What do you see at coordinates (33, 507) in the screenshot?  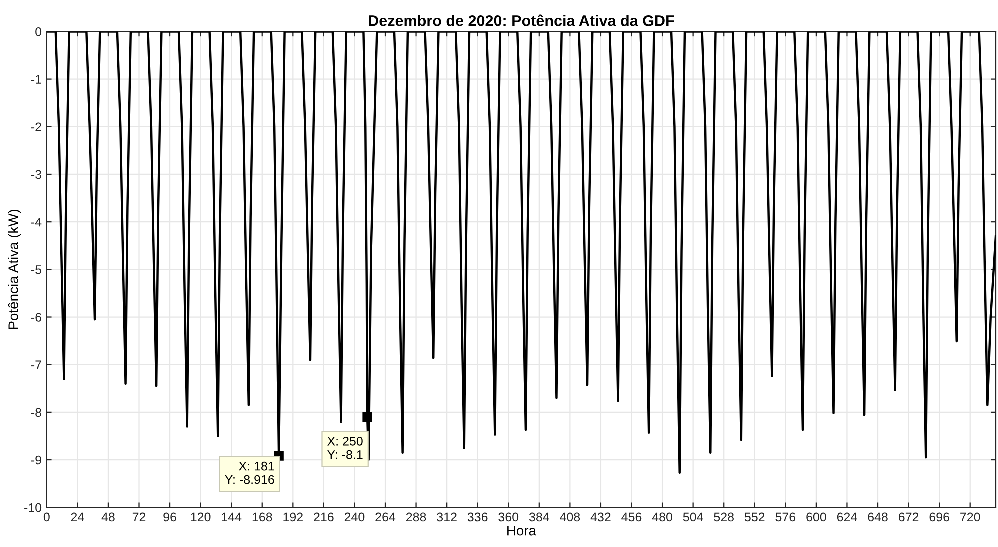 I see `y-tick-label: -10` at bounding box center [33, 507].